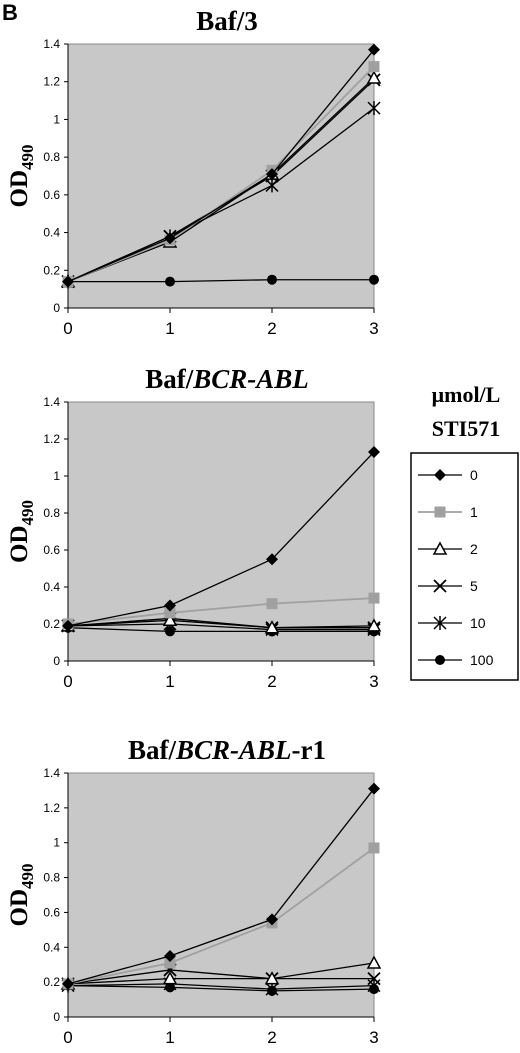 The width and height of the screenshot is (520, 1053). I want to click on chart-title-part: Baf/3, so click(227, 21).